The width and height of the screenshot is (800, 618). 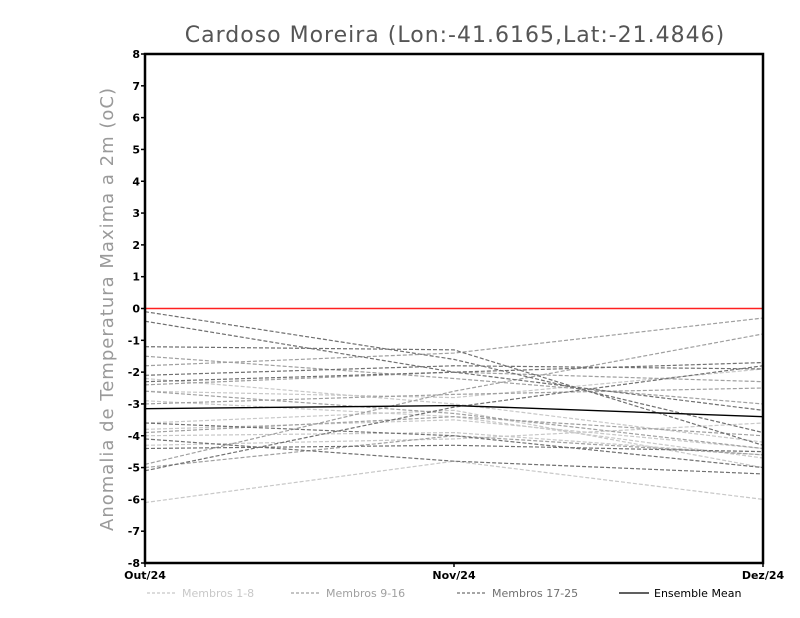 What do you see at coordinates (535, 593) in the screenshot?
I see `legend-label-3: Membros 17-25` at bounding box center [535, 593].